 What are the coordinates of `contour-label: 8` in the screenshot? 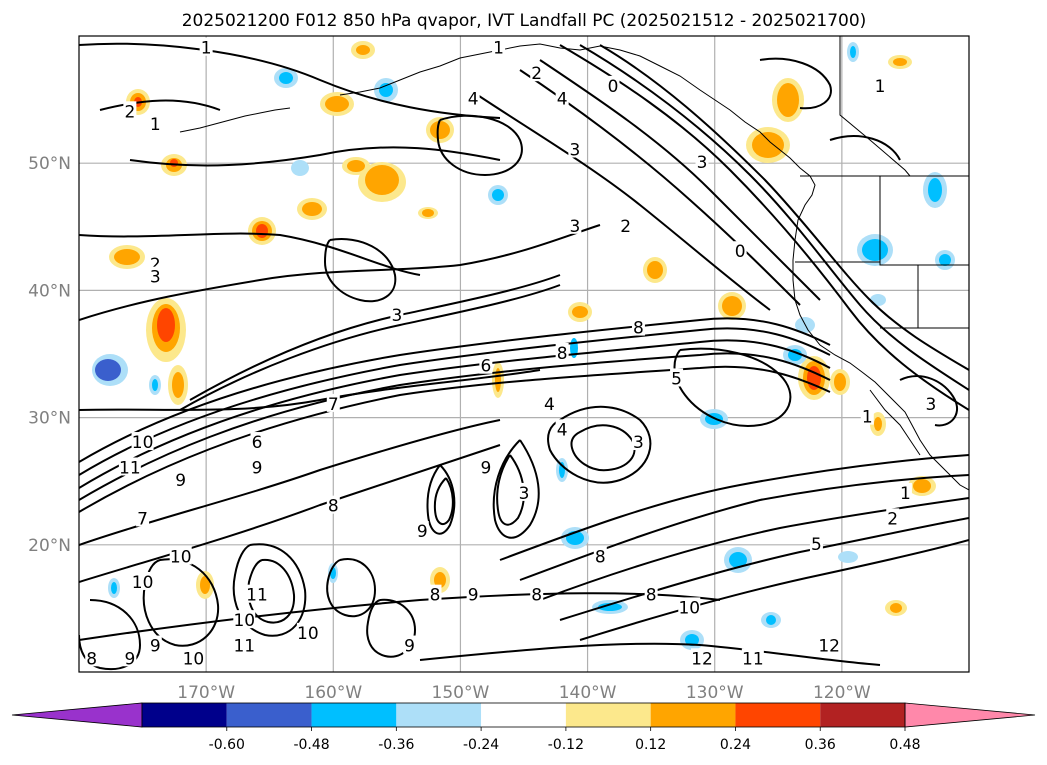 It's located at (651, 595).